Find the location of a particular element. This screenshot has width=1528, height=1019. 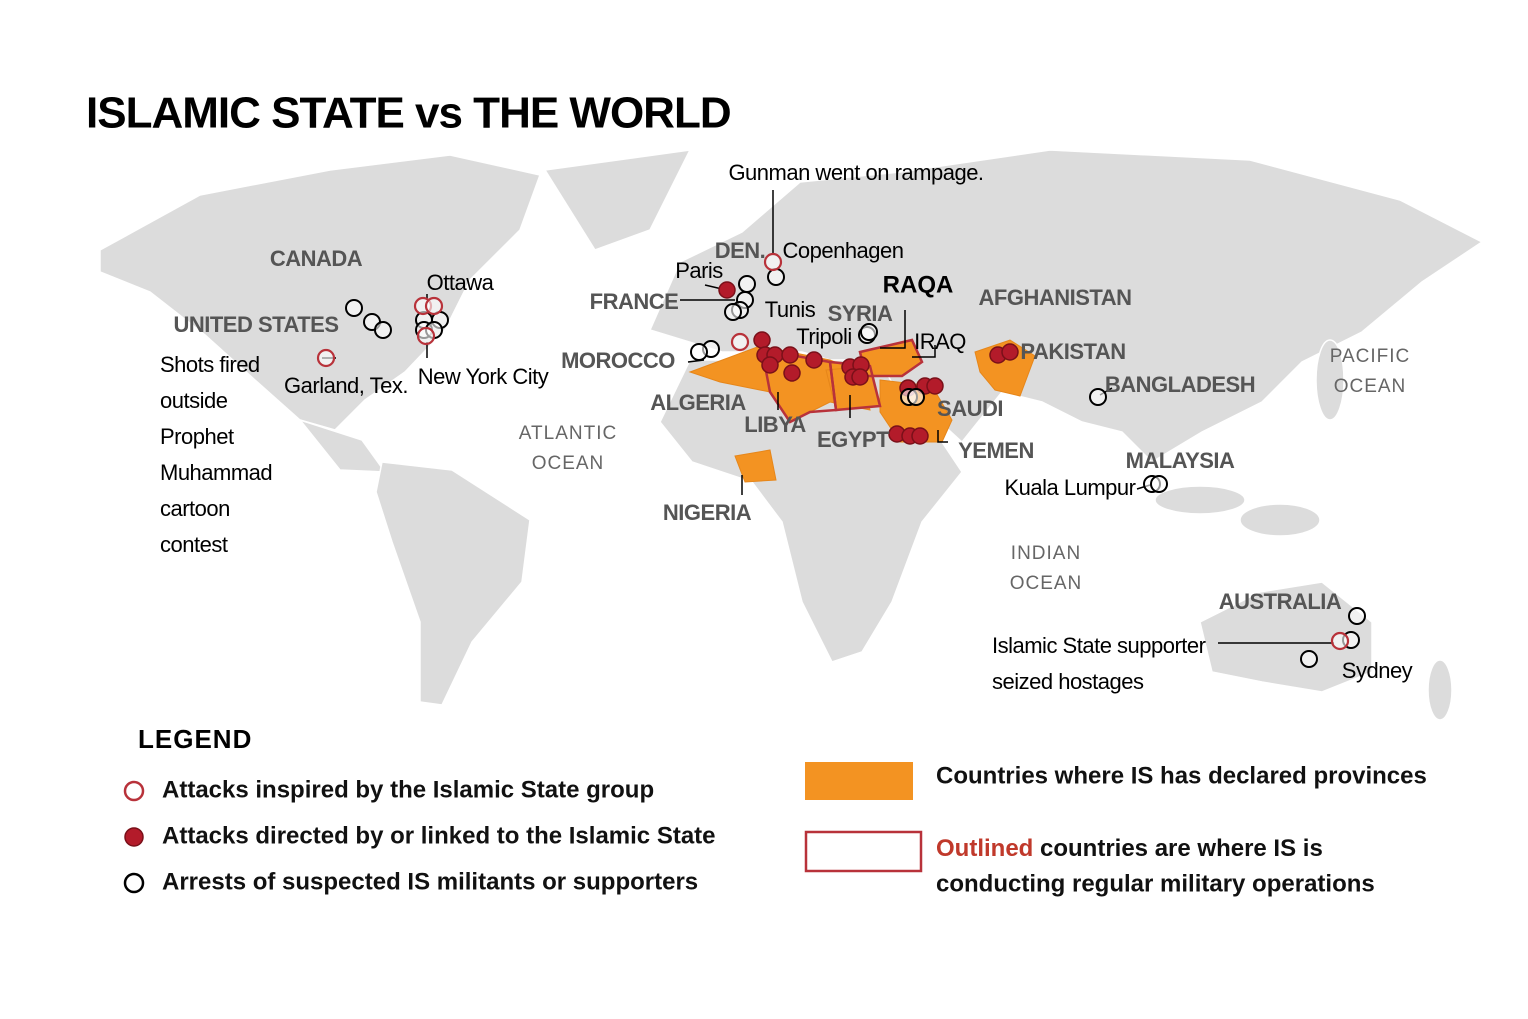

country-label: EGYPT is located at coordinates (853, 439).